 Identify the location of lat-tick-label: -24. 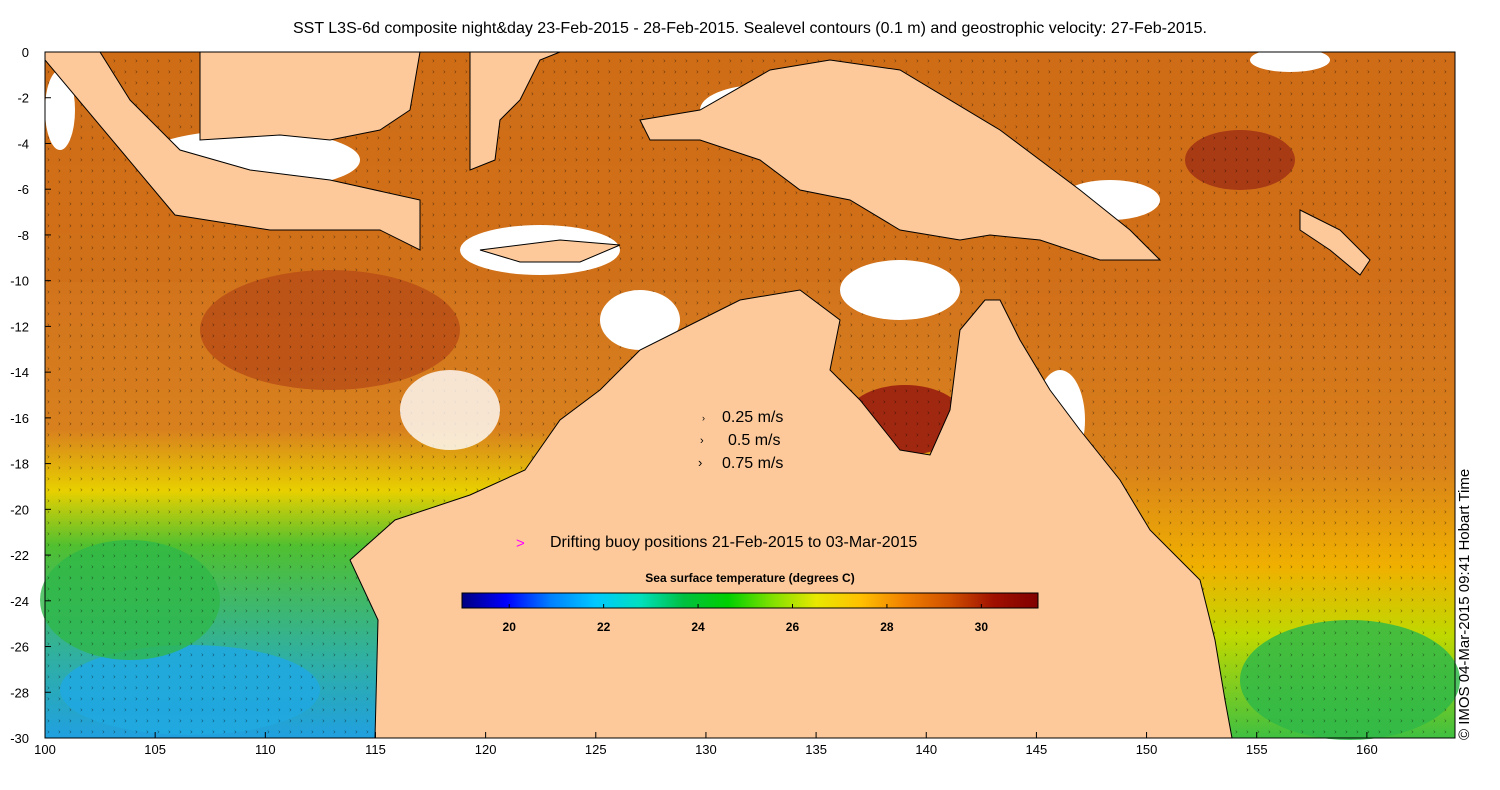
(19, 601).